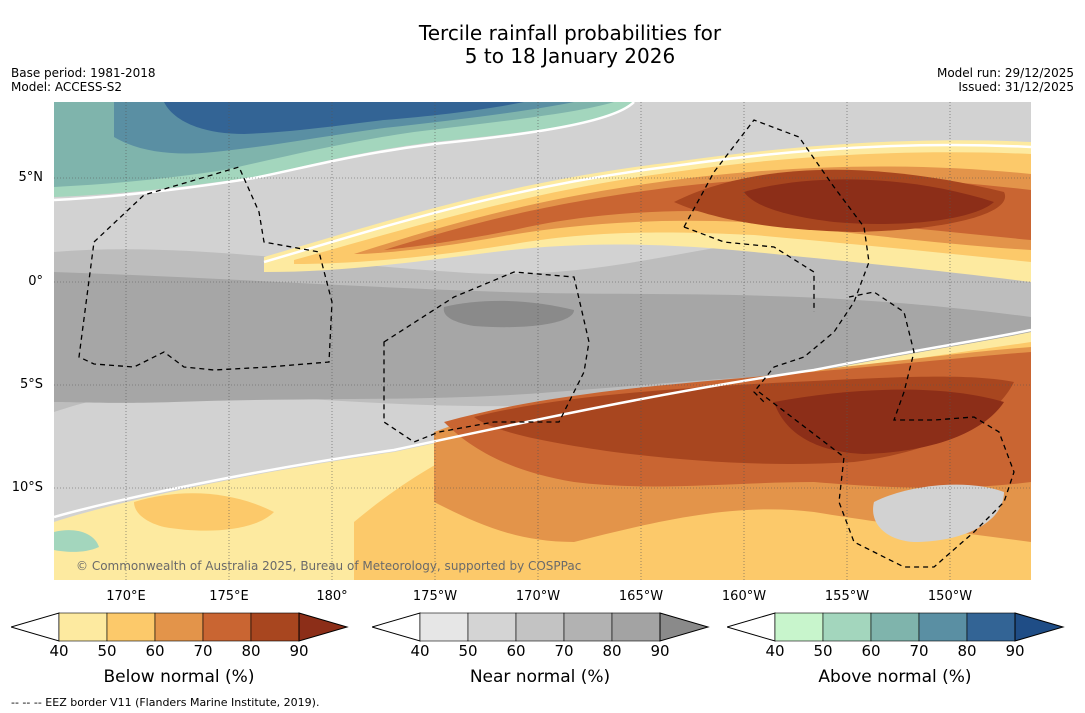 This screenshot has height=713, width=1085. I want to click on title-line-1: Tercile rainfall probabilities for, so click(570, 33).